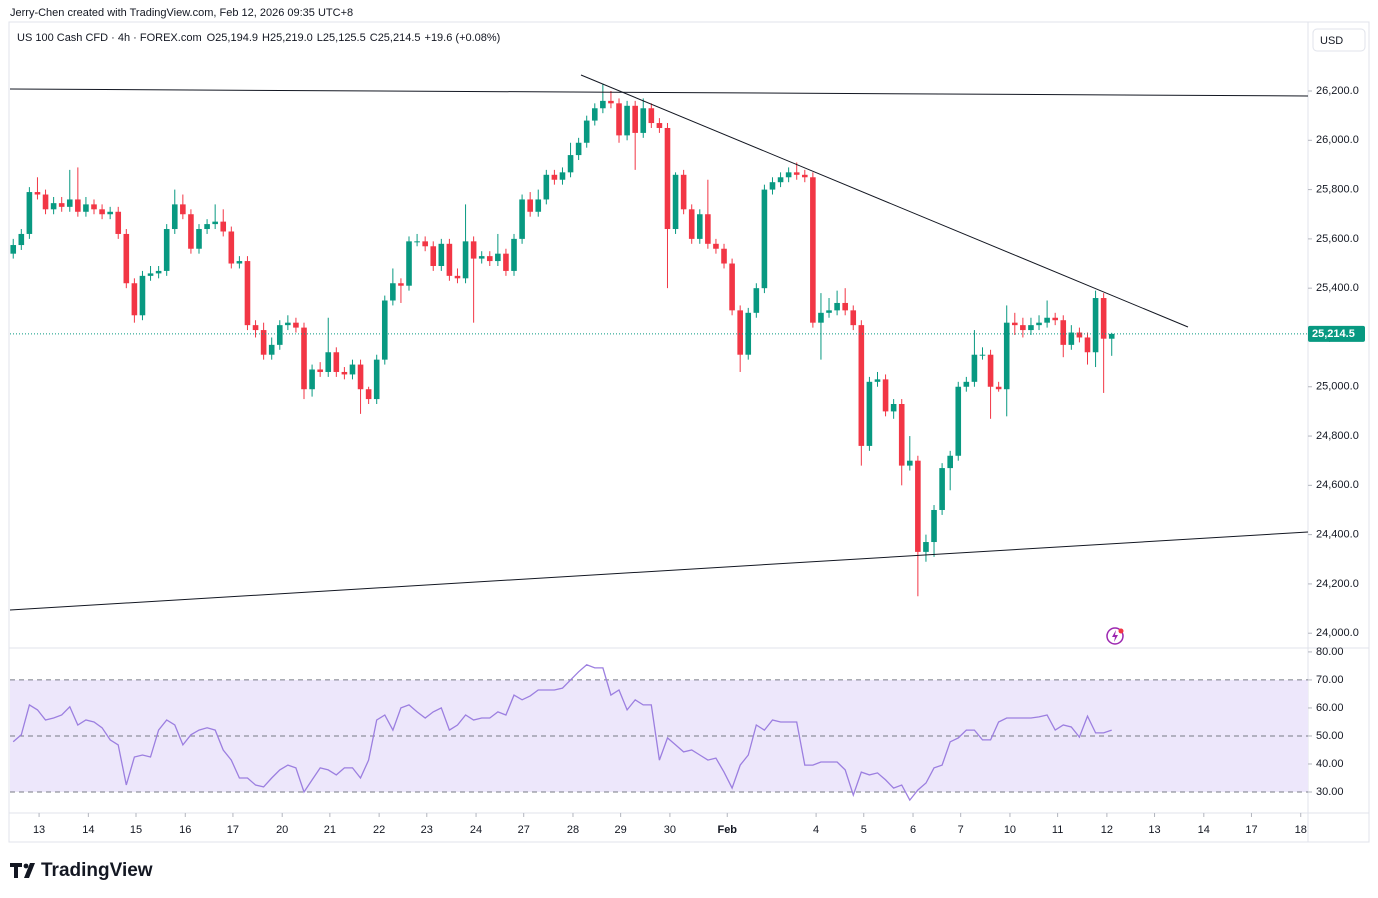 This screenshot has height=898, width=1378. I want to click on x-tick-label: 23, so click(427, 830).